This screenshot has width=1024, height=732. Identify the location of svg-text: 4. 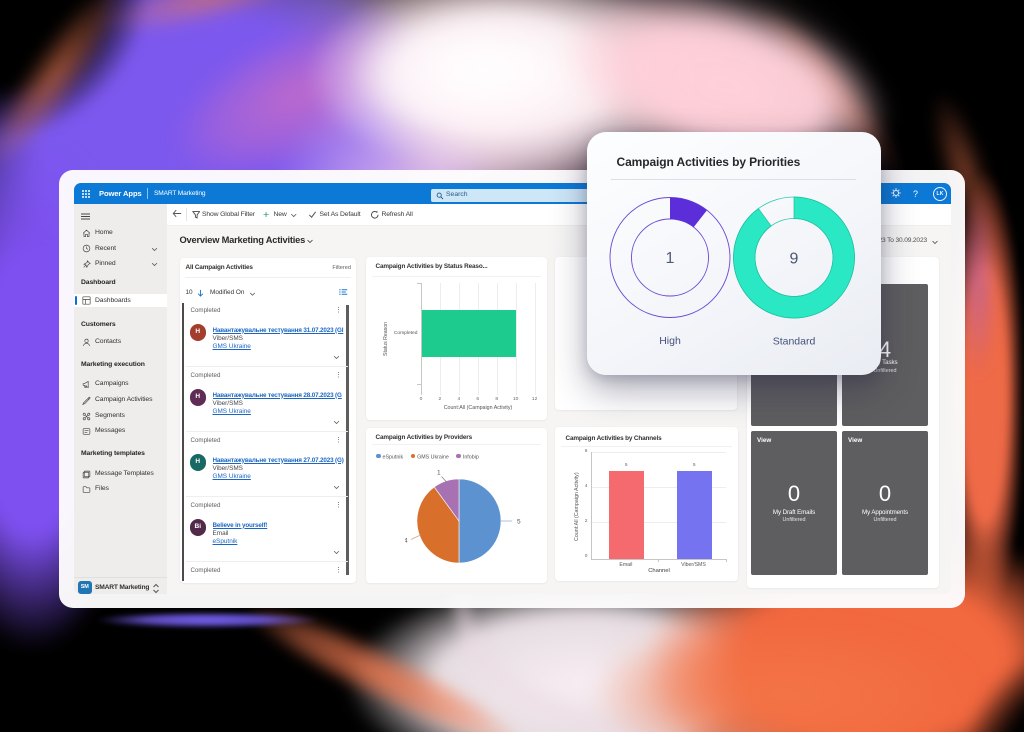
(406, 540).